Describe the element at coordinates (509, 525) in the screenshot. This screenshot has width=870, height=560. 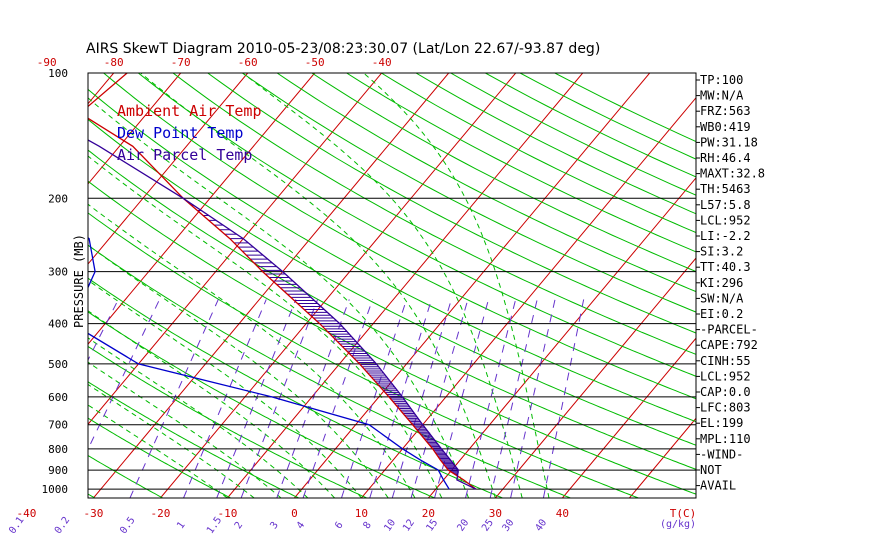
I see `mixing-ratio-label: 30` at that location.